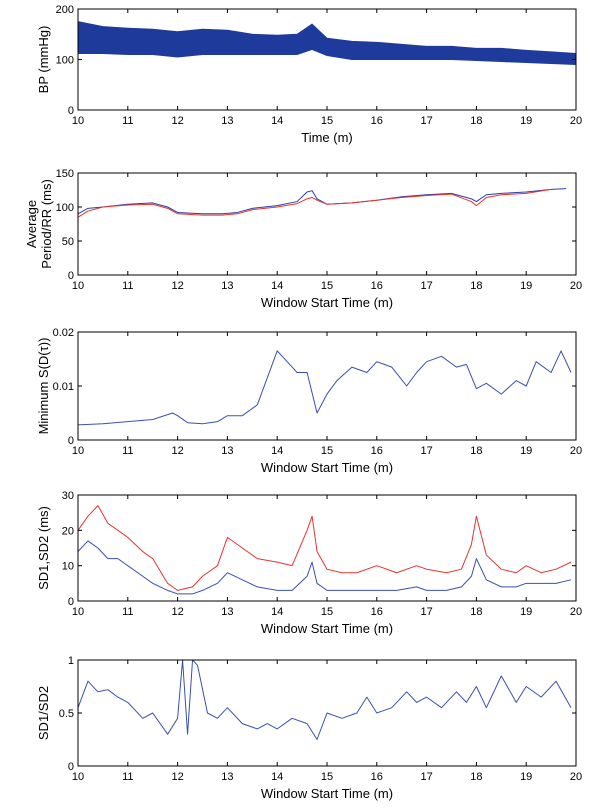 The height and width of the screenshot is (808, 592). Describe the element at coordinates (71, 661) in the screenshot. I see `y-tick-label: 1` at that location.